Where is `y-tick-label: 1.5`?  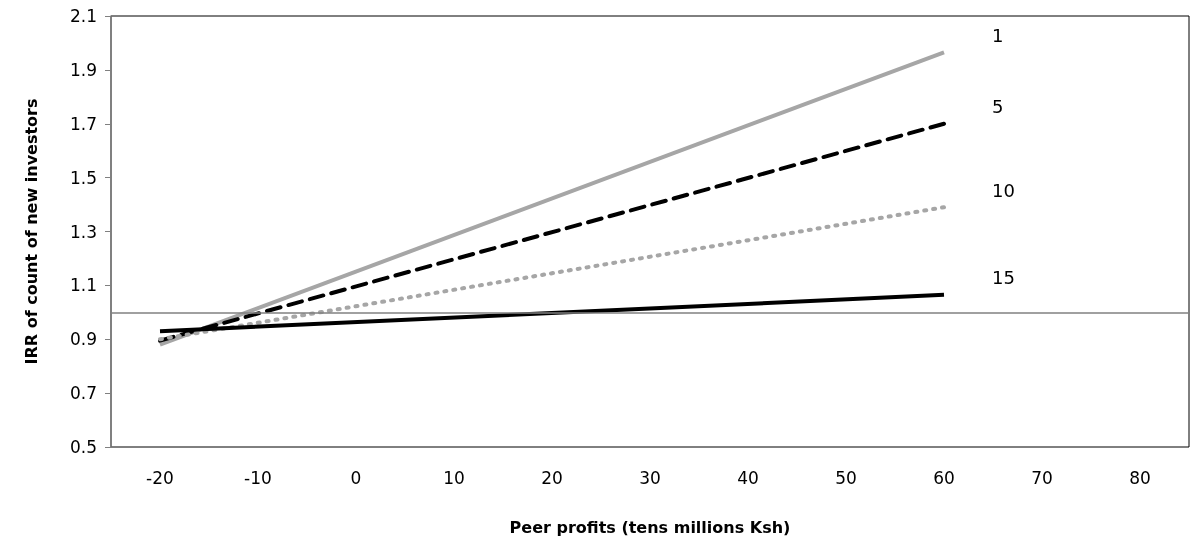 y-tick-label: 1.5 is located at coordinates (83, 177).